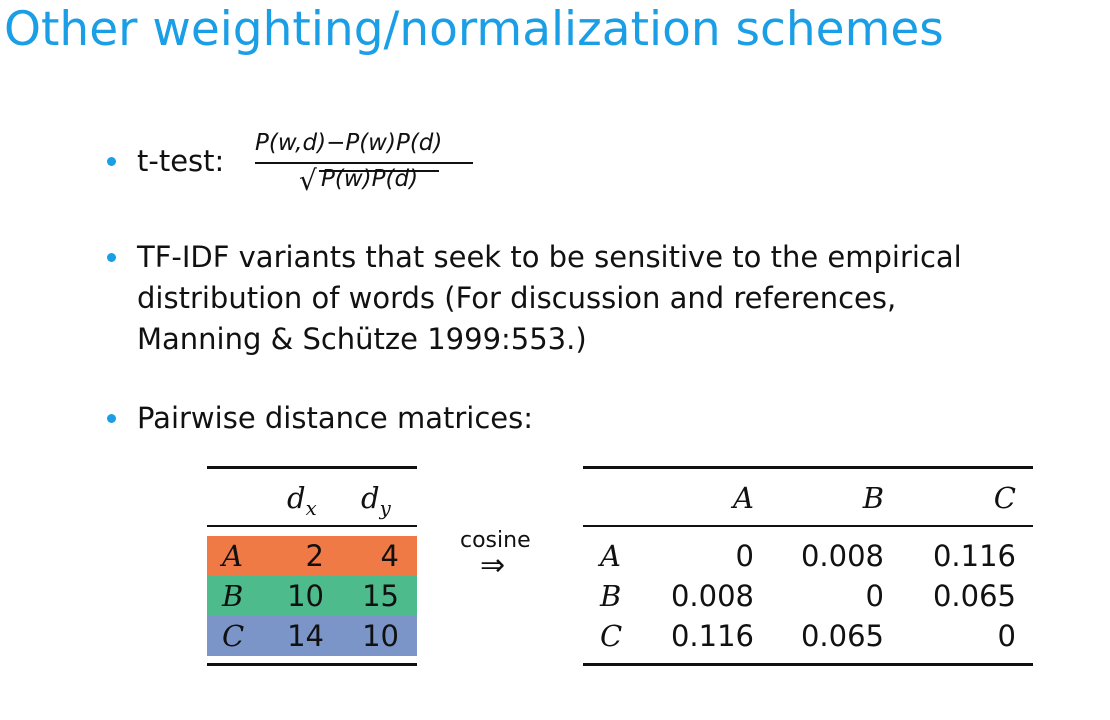 This screenshot has height=720, width=1110. I want to click on left-col-header-dy: dy, so click(376, 500).